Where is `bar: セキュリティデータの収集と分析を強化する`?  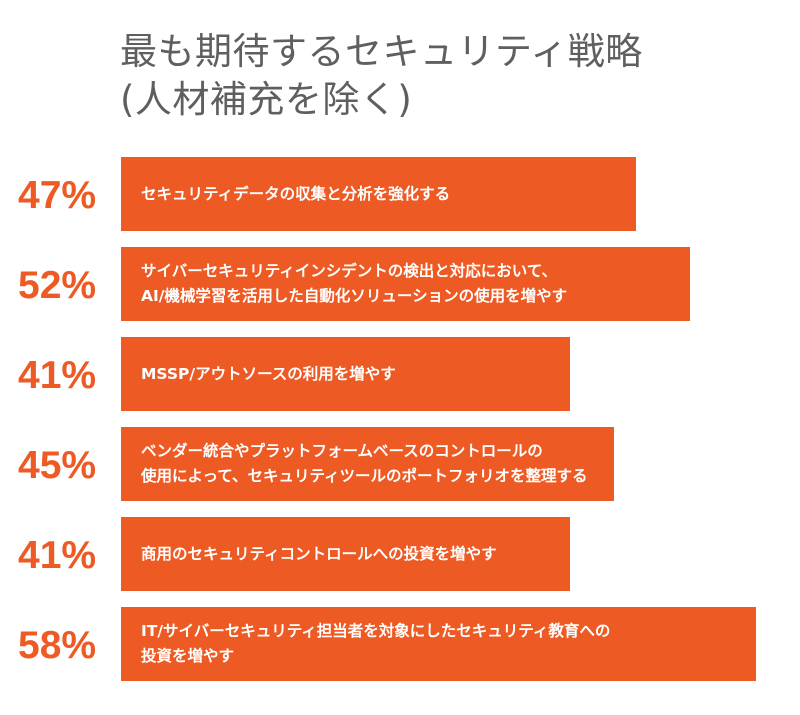
bar: セキュリティデータの収集と分析を強化する is located at coordinates (378, 194).